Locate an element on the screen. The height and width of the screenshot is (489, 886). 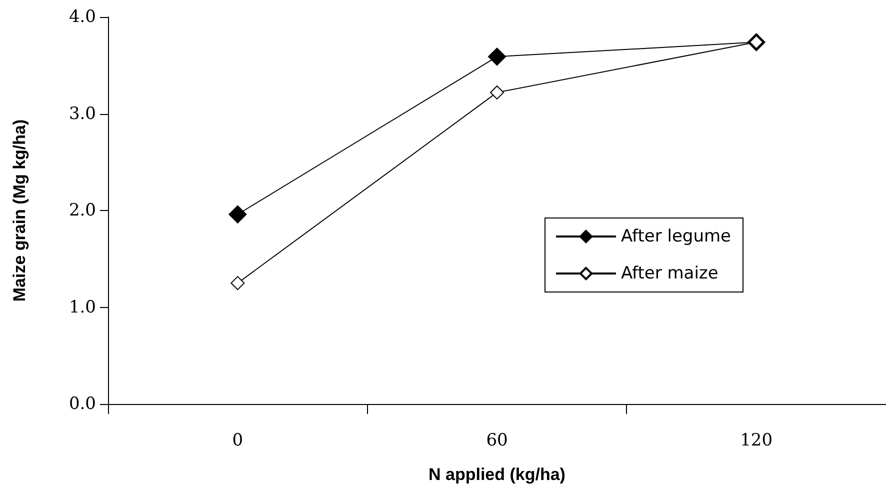
x-tick-label: 60 is located at coordinates (497, 440).